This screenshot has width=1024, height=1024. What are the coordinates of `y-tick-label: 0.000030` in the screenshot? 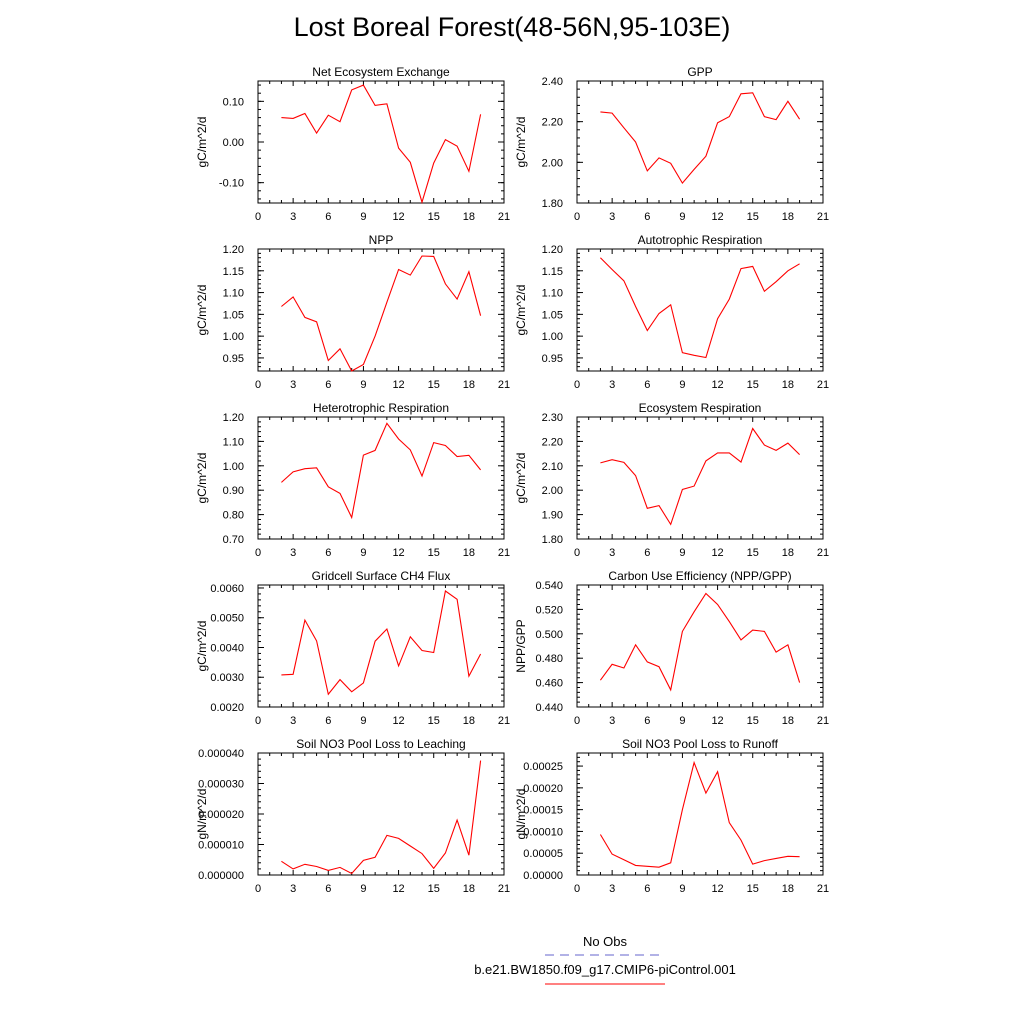 It's located at (221, 785).